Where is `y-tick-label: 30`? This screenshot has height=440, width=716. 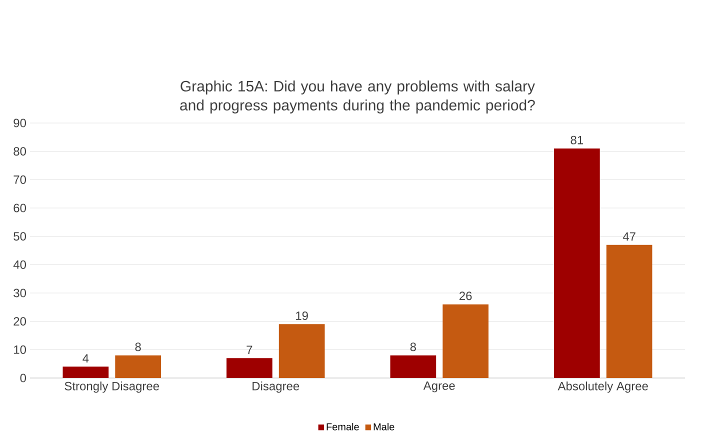
y-tick-label: 30 is located at coordinates (20, 293).